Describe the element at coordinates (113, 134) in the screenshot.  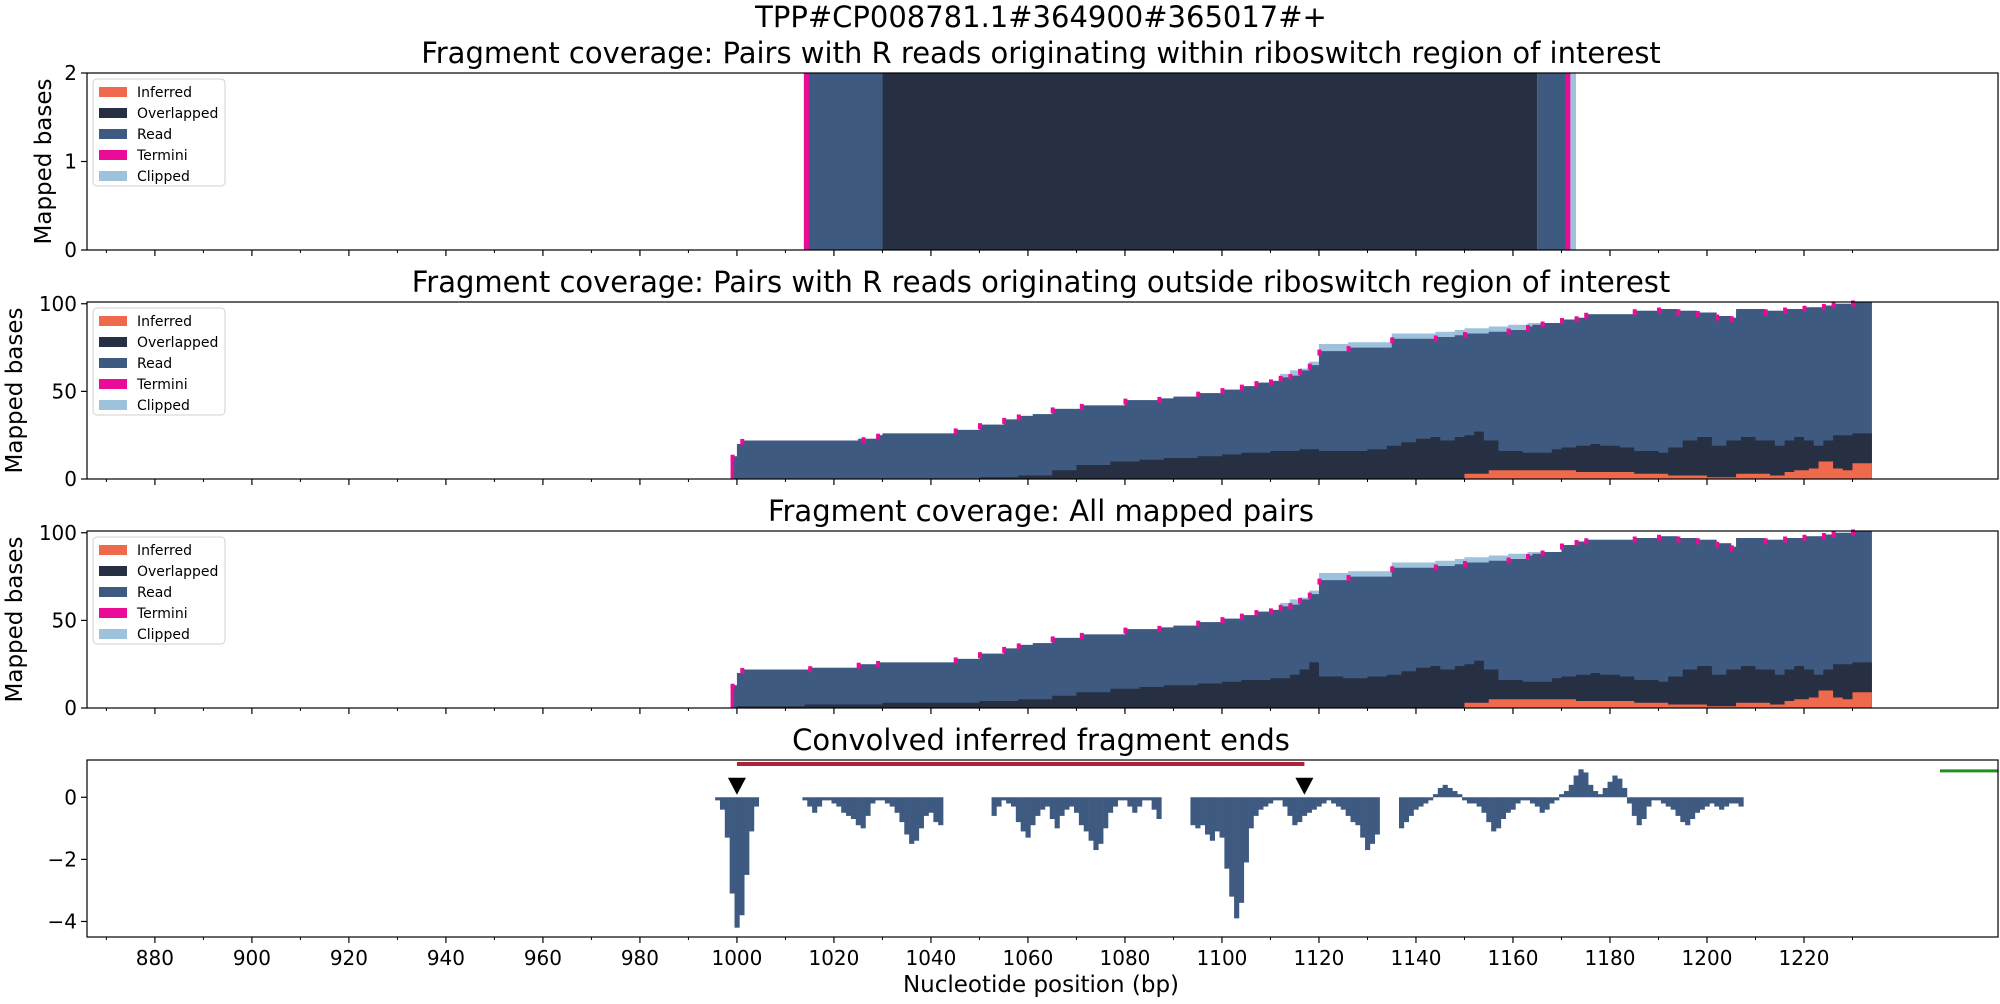
I see `legend-swatch-read` at that location.